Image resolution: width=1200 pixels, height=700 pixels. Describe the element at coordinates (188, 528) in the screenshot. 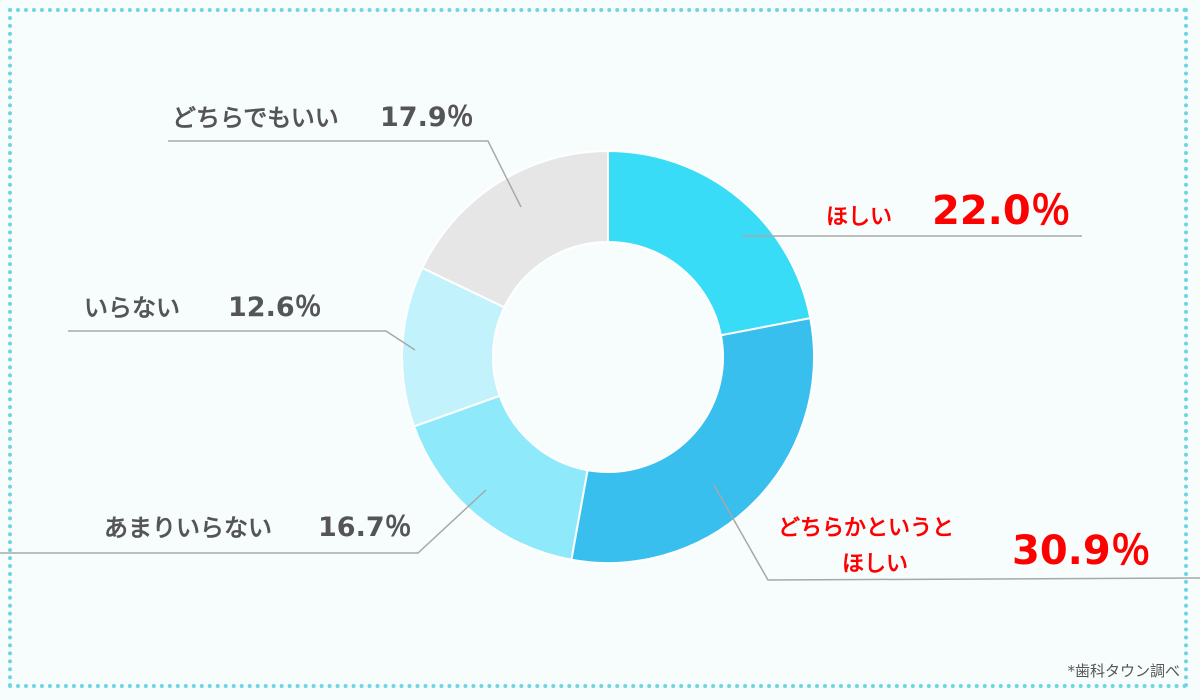

I see `slice-category-label: あまりいらない` at that location.